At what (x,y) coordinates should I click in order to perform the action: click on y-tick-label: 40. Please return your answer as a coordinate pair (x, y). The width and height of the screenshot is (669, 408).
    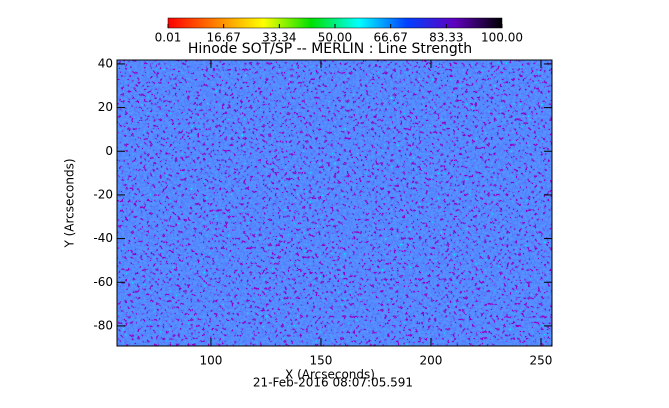
    Looking at the image, I should click on (105, 63).